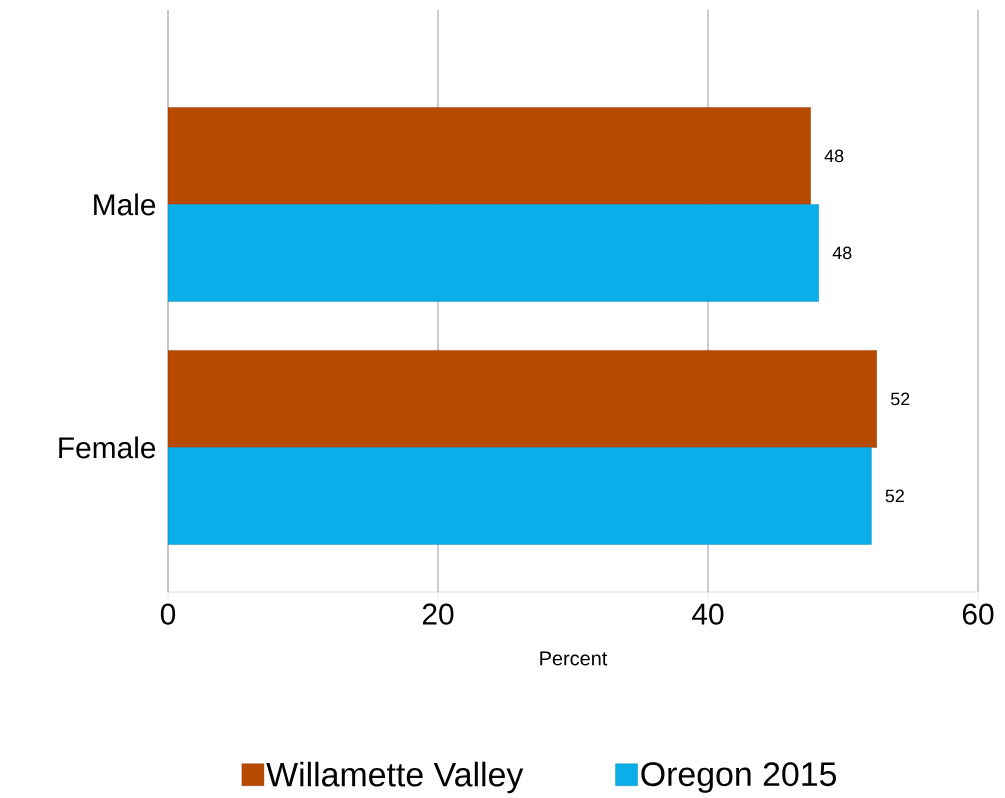 The width and height of the screenshot is (1005, 798). I want to click on y-tick-label: Male, so click(125, 204).